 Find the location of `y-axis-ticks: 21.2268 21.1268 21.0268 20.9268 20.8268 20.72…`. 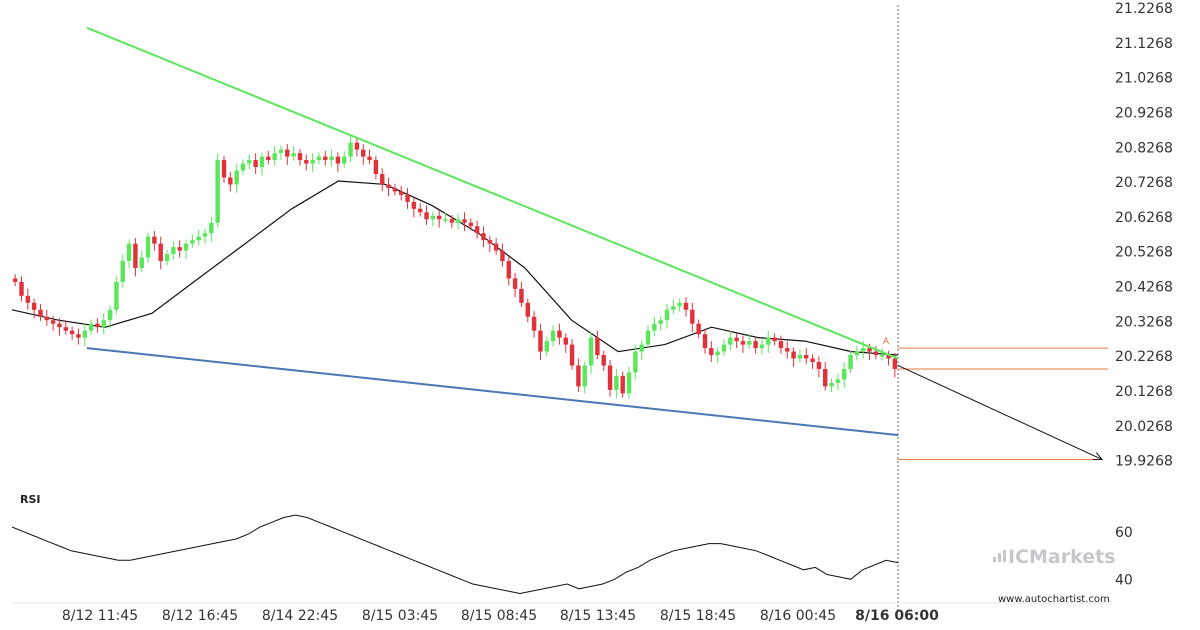

y-axis-ticks: 21.2268 21.1268 21.0268 20.9268 20.8268 20.72… is located at coordinates (1144, 235).